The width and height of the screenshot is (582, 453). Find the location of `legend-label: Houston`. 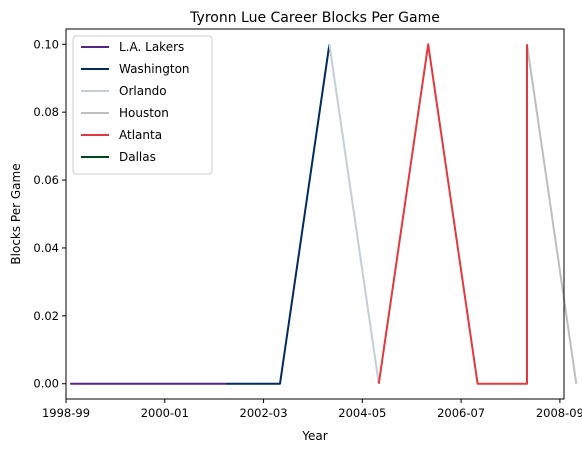

legend-label: Houston is located at coordinates (144, 113).